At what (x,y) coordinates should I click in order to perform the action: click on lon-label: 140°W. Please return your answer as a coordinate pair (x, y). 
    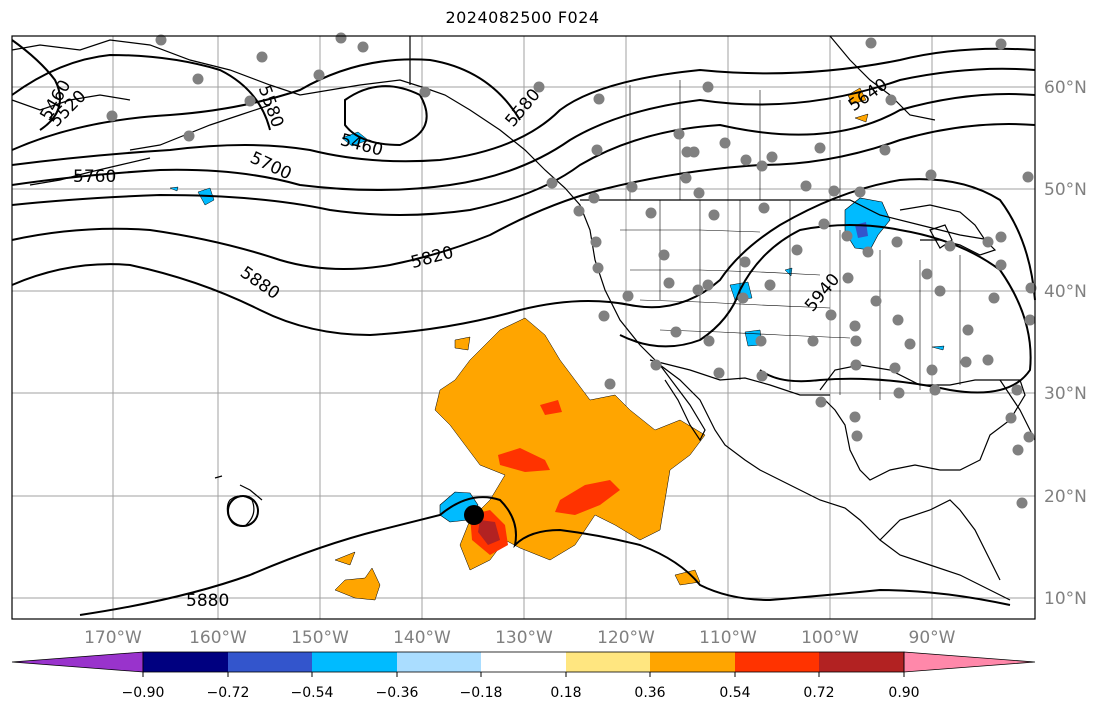
    Looking at the image, I should click on (422, 638).